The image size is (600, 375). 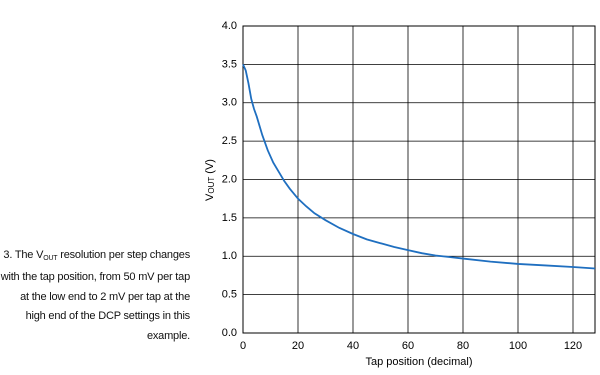 What do you see at coordinates (210, 166) in the screenshot?
I see `y-label-unit: (V)` at bounding box center [210, 166].